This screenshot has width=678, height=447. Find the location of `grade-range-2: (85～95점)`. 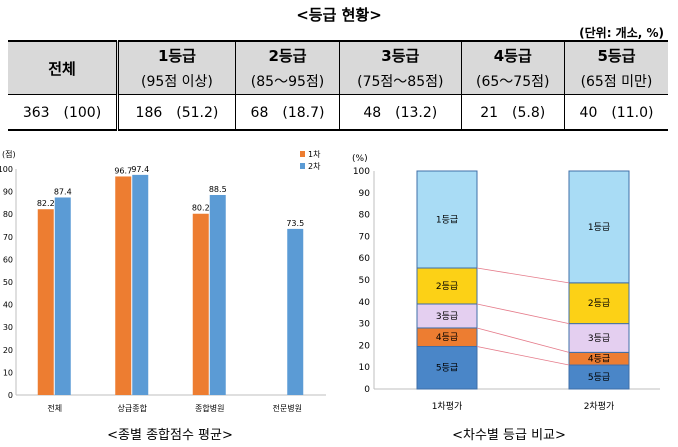

grade-range-2: (85～95점) is located at coordinates (287, 81).